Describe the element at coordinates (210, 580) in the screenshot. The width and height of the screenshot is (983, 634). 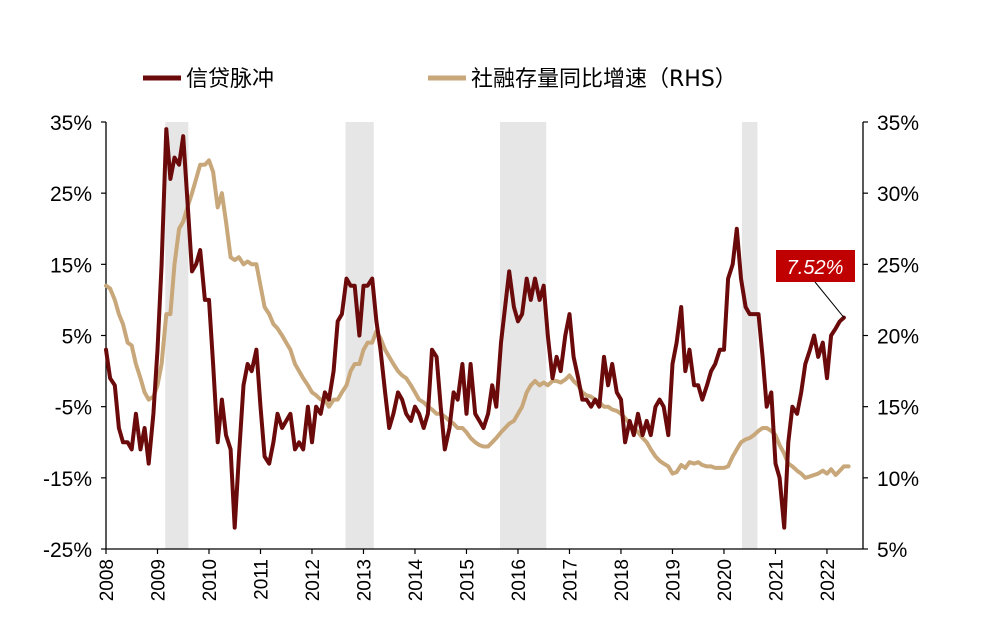
I see `x-tick-label: 2010` at that location.